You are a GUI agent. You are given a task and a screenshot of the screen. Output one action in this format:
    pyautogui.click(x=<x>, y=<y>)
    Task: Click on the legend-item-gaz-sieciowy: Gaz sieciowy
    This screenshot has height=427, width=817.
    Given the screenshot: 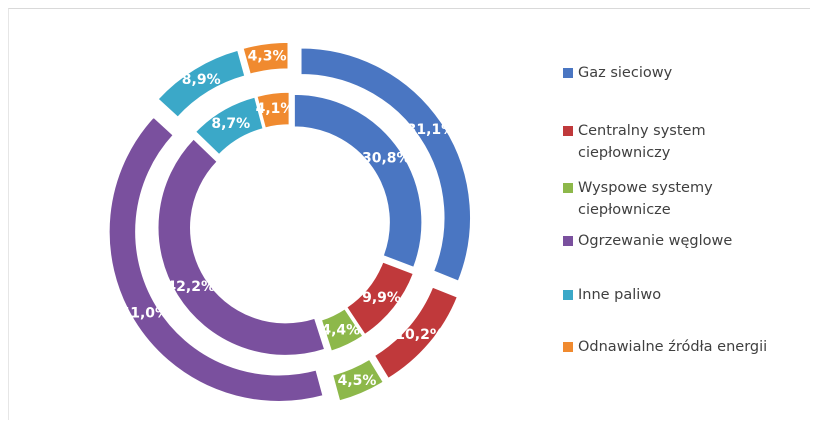 What is the action you would take?
    pyautogui.click(x=617, y=73)
    